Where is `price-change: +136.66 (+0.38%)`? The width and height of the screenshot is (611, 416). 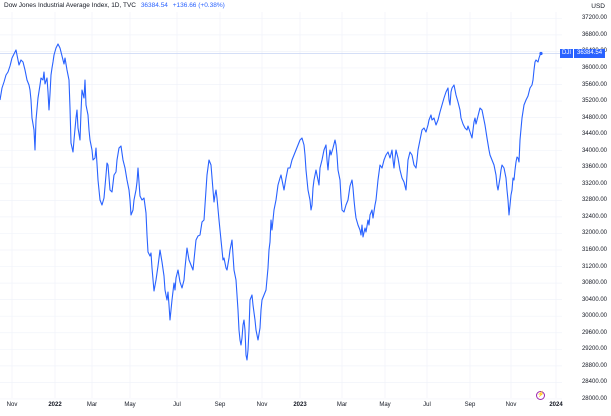 price-change: +136.66 (+0.38%) is located at coordinates (198, 5).